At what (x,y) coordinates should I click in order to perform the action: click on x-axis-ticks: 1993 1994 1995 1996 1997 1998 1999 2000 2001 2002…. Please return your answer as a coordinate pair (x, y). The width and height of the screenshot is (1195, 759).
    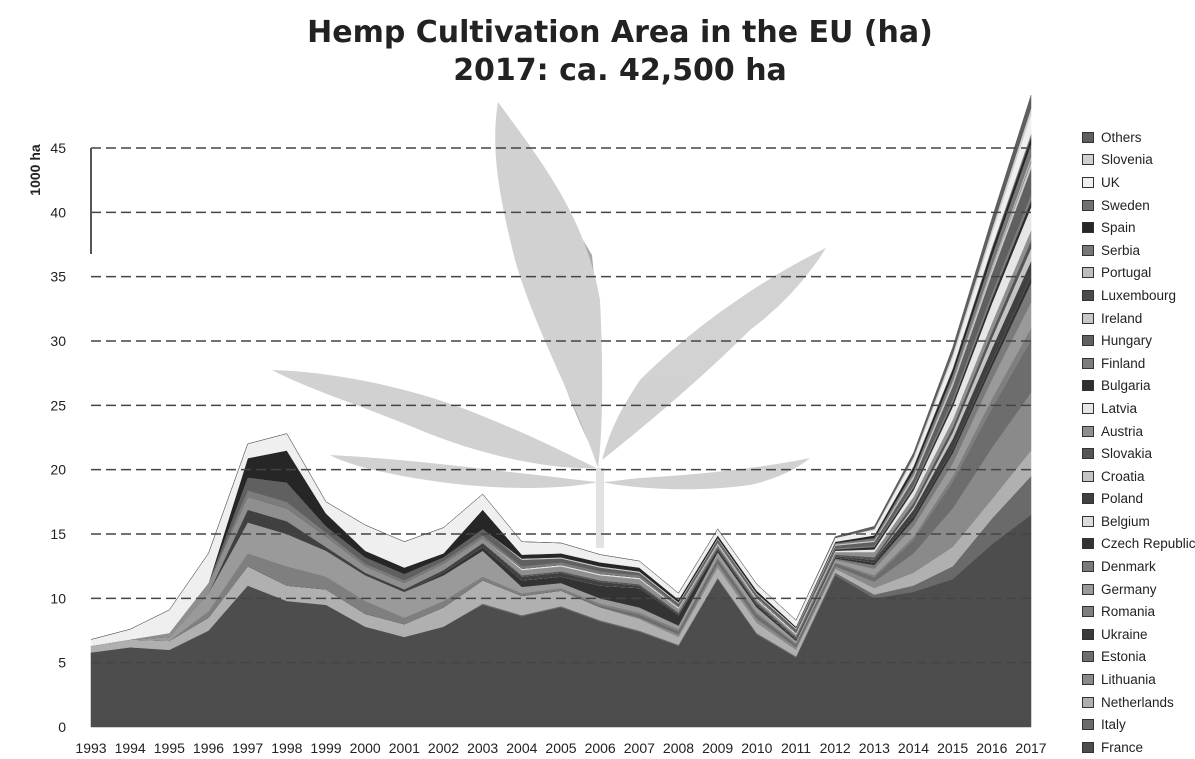
    Looking at the image, I should click on (560, 748).